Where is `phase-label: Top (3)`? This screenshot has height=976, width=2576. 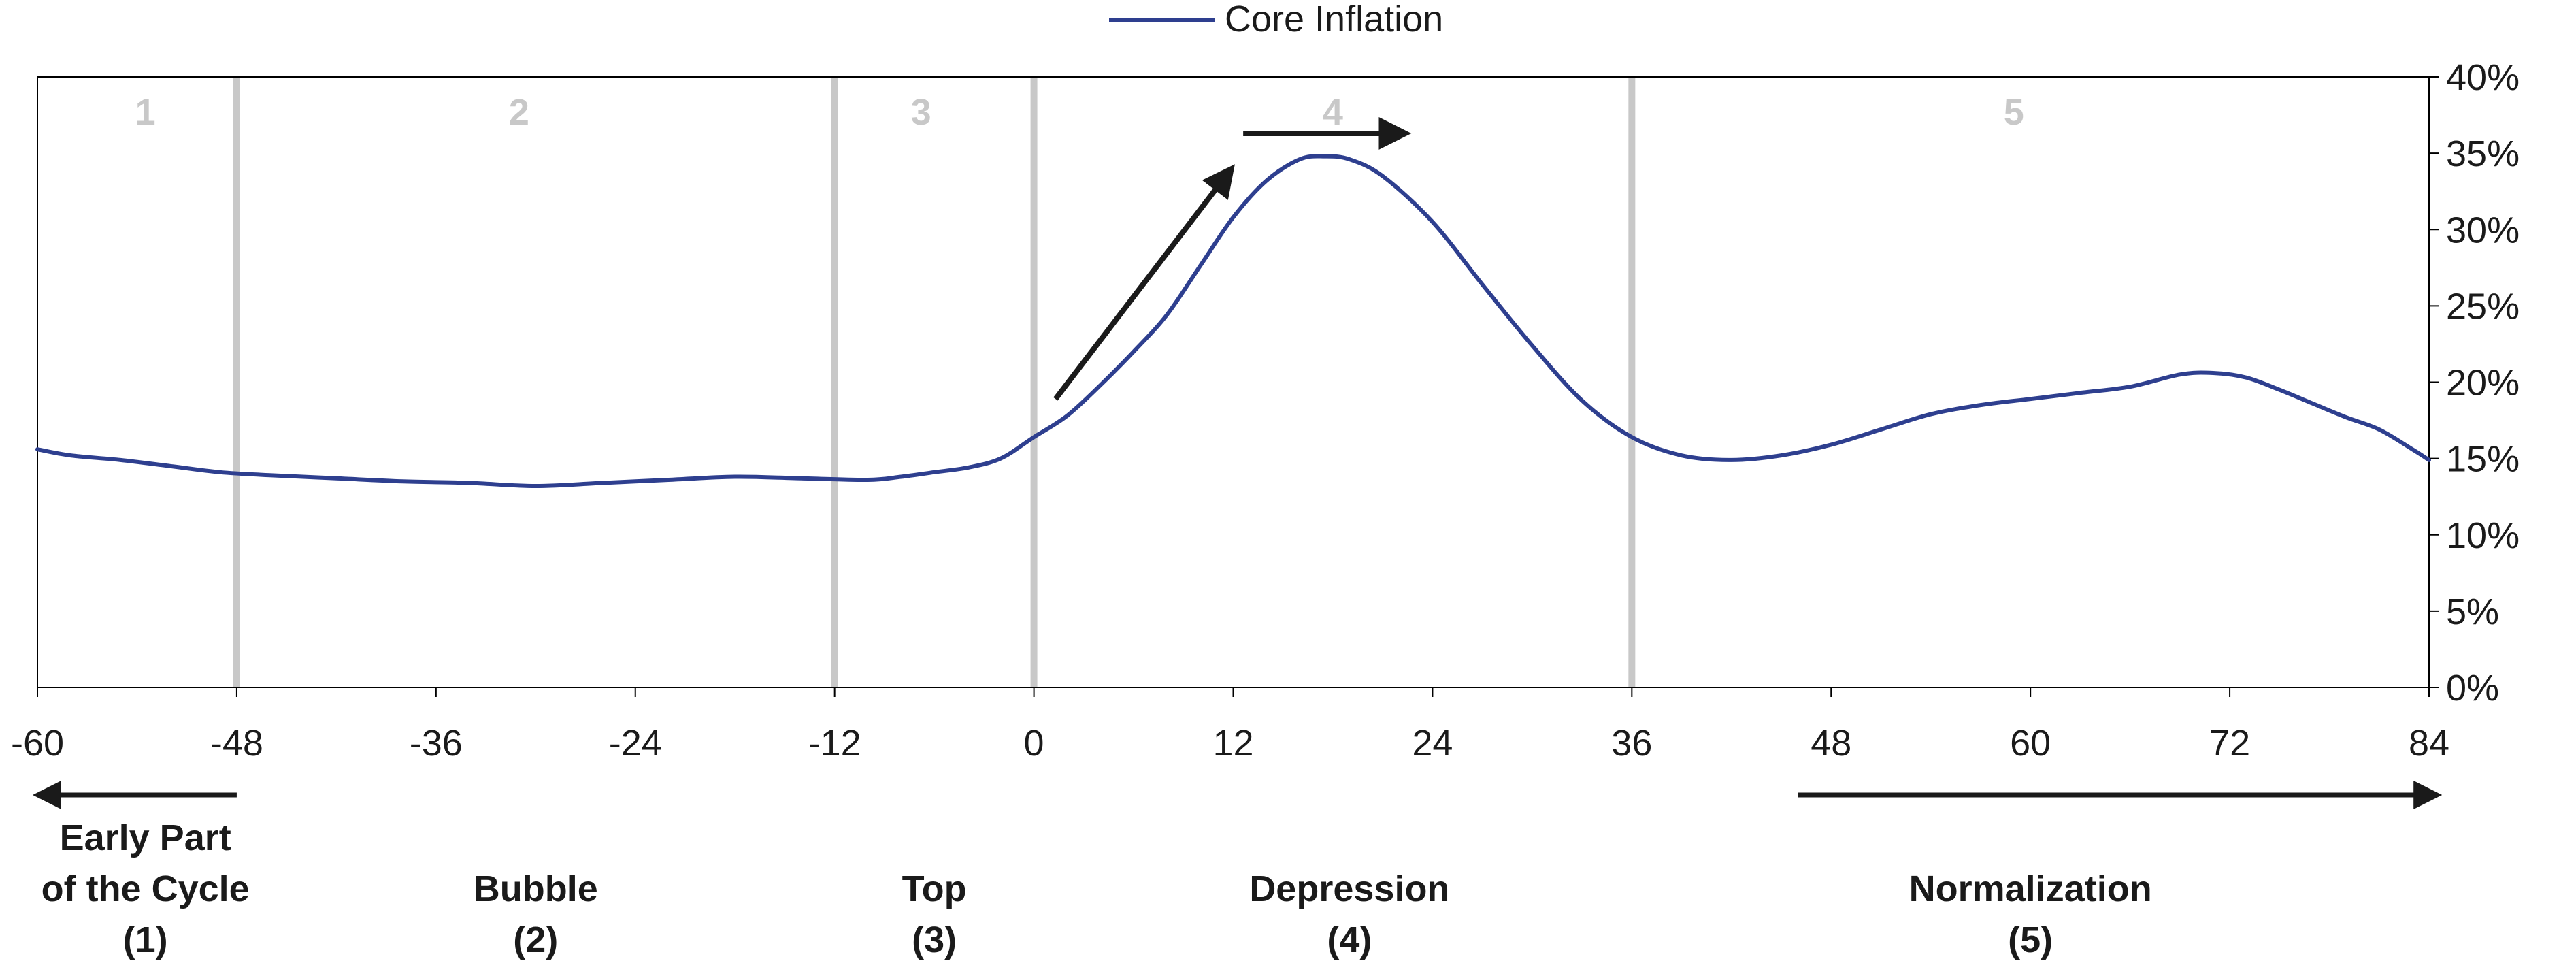 phase-label: Top (3) is located at coordinates (935, 914).